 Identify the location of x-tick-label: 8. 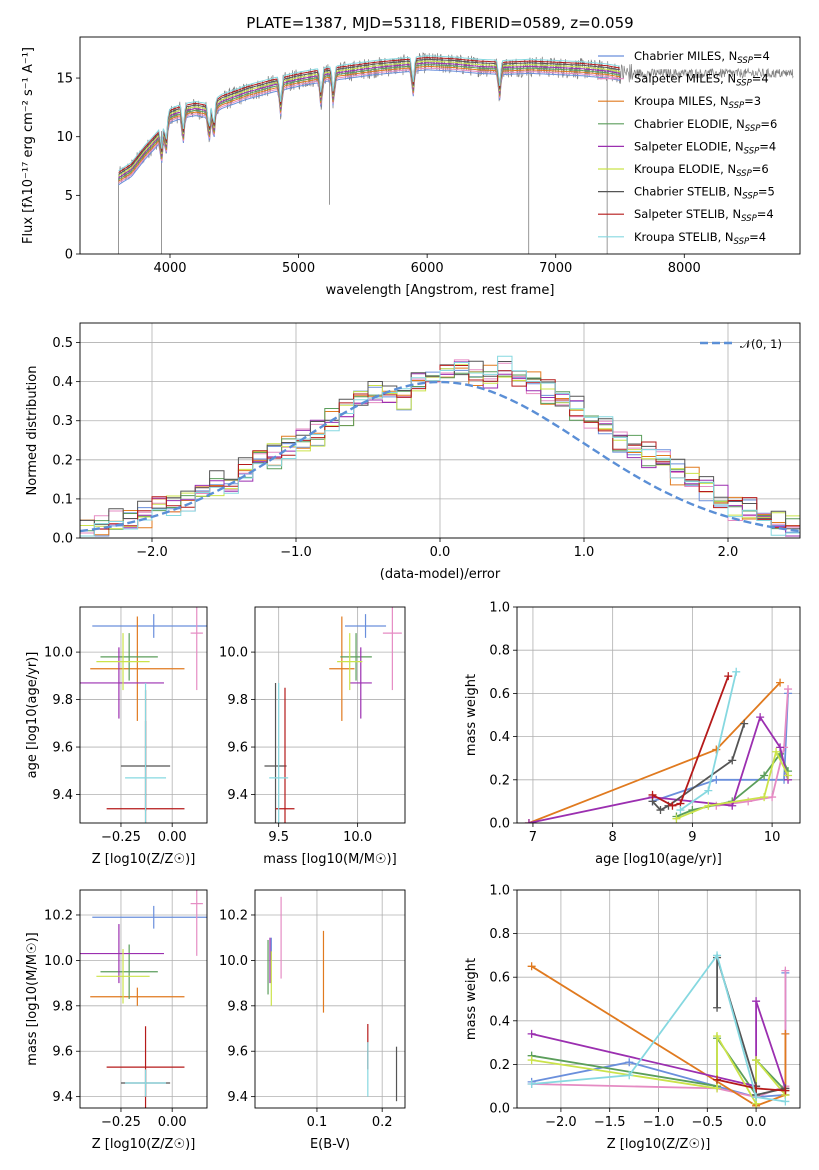
(613, 837).